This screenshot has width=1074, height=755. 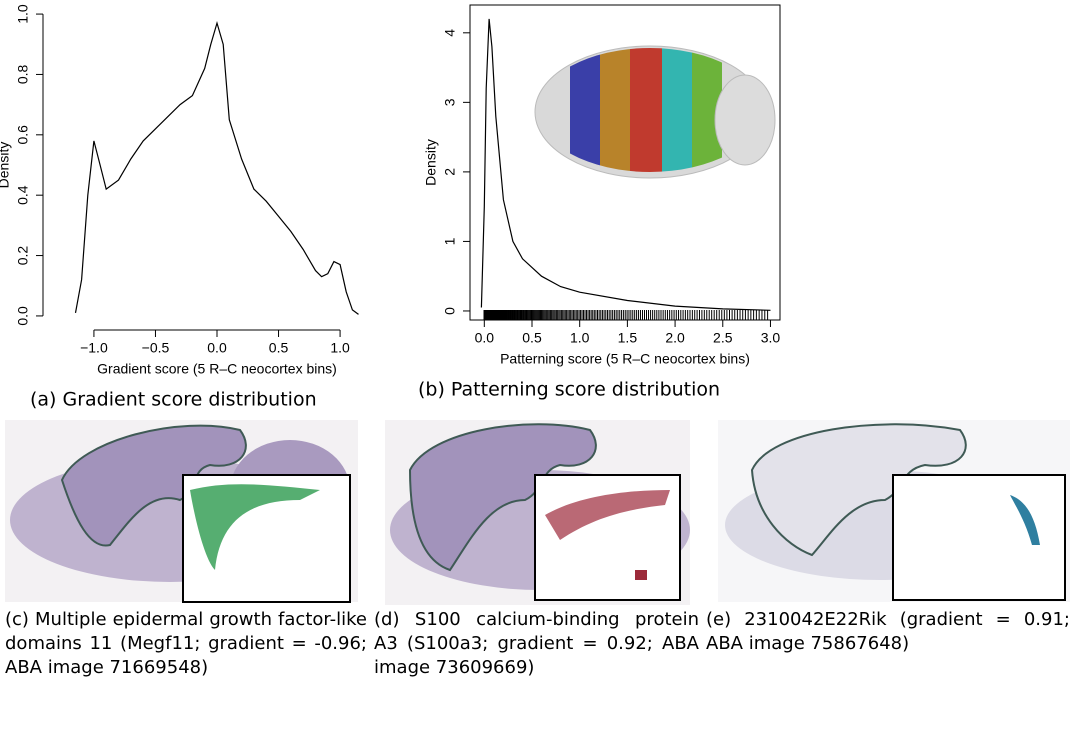 What do you see at coordinates (94, 348) in the screenshot?
I see `x-tick-label: −1.0` at bounding box center [94, 348].